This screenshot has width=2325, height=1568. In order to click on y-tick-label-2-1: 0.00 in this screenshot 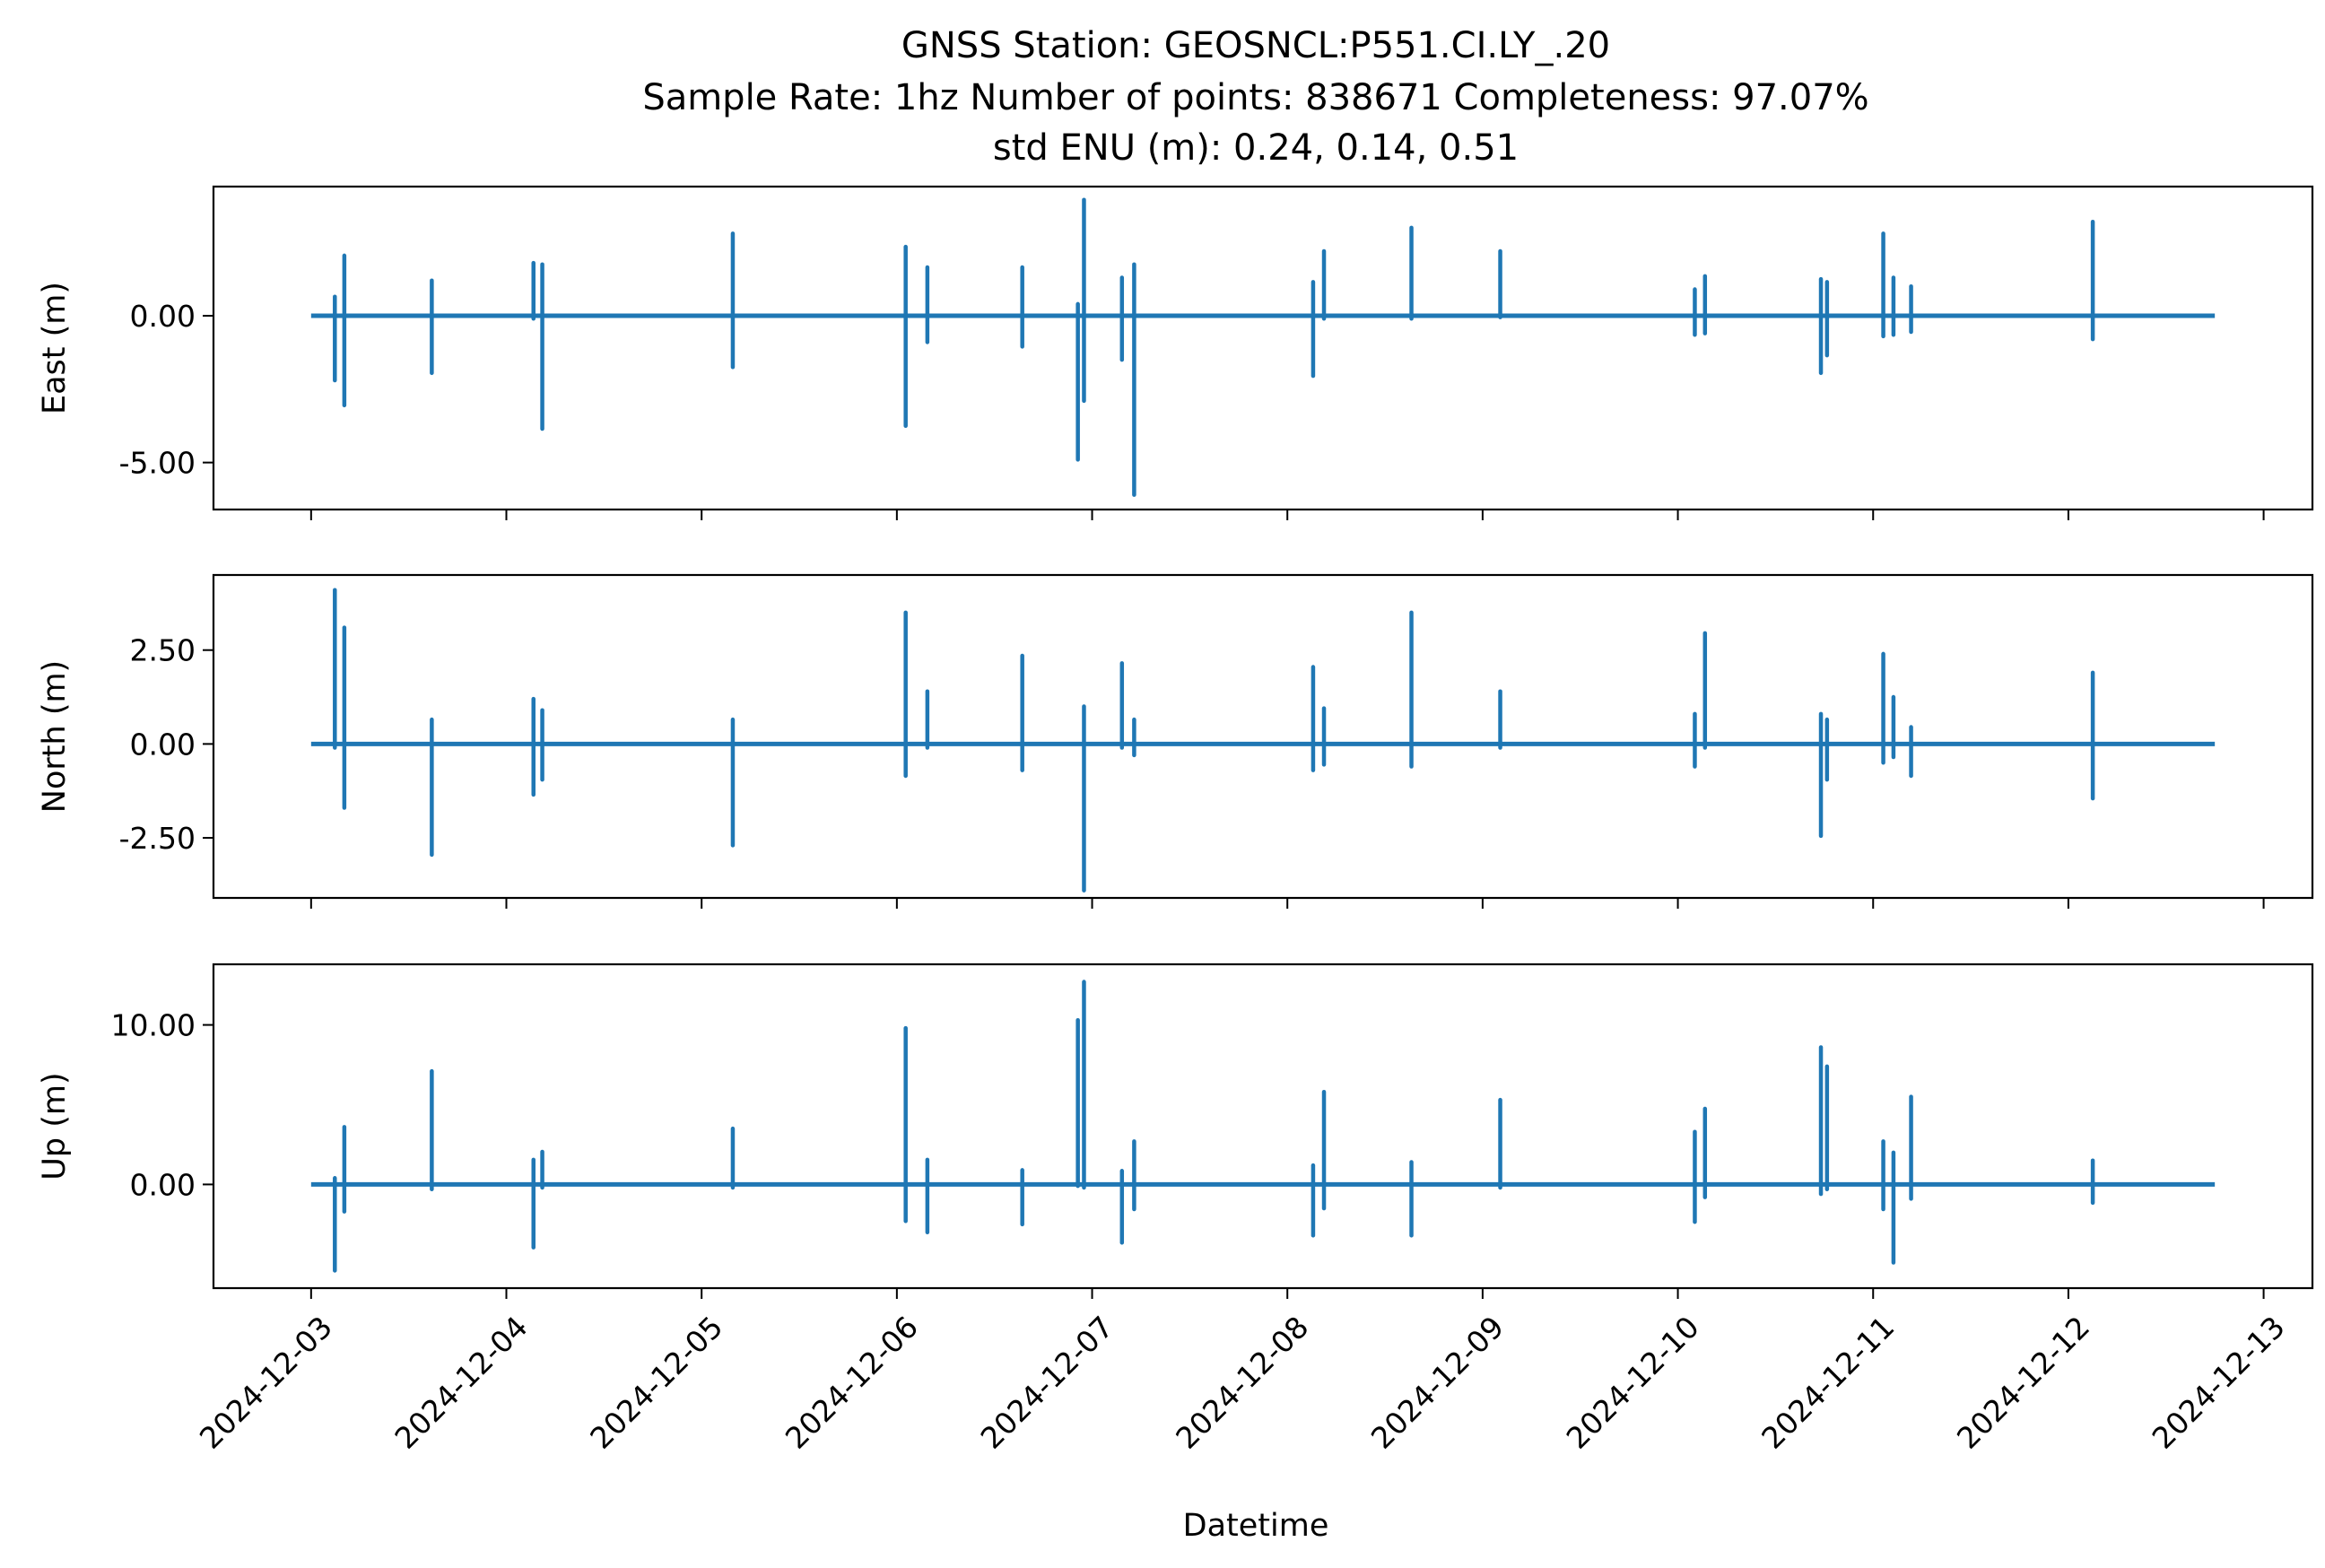, I will do `click(163, 1185)`.